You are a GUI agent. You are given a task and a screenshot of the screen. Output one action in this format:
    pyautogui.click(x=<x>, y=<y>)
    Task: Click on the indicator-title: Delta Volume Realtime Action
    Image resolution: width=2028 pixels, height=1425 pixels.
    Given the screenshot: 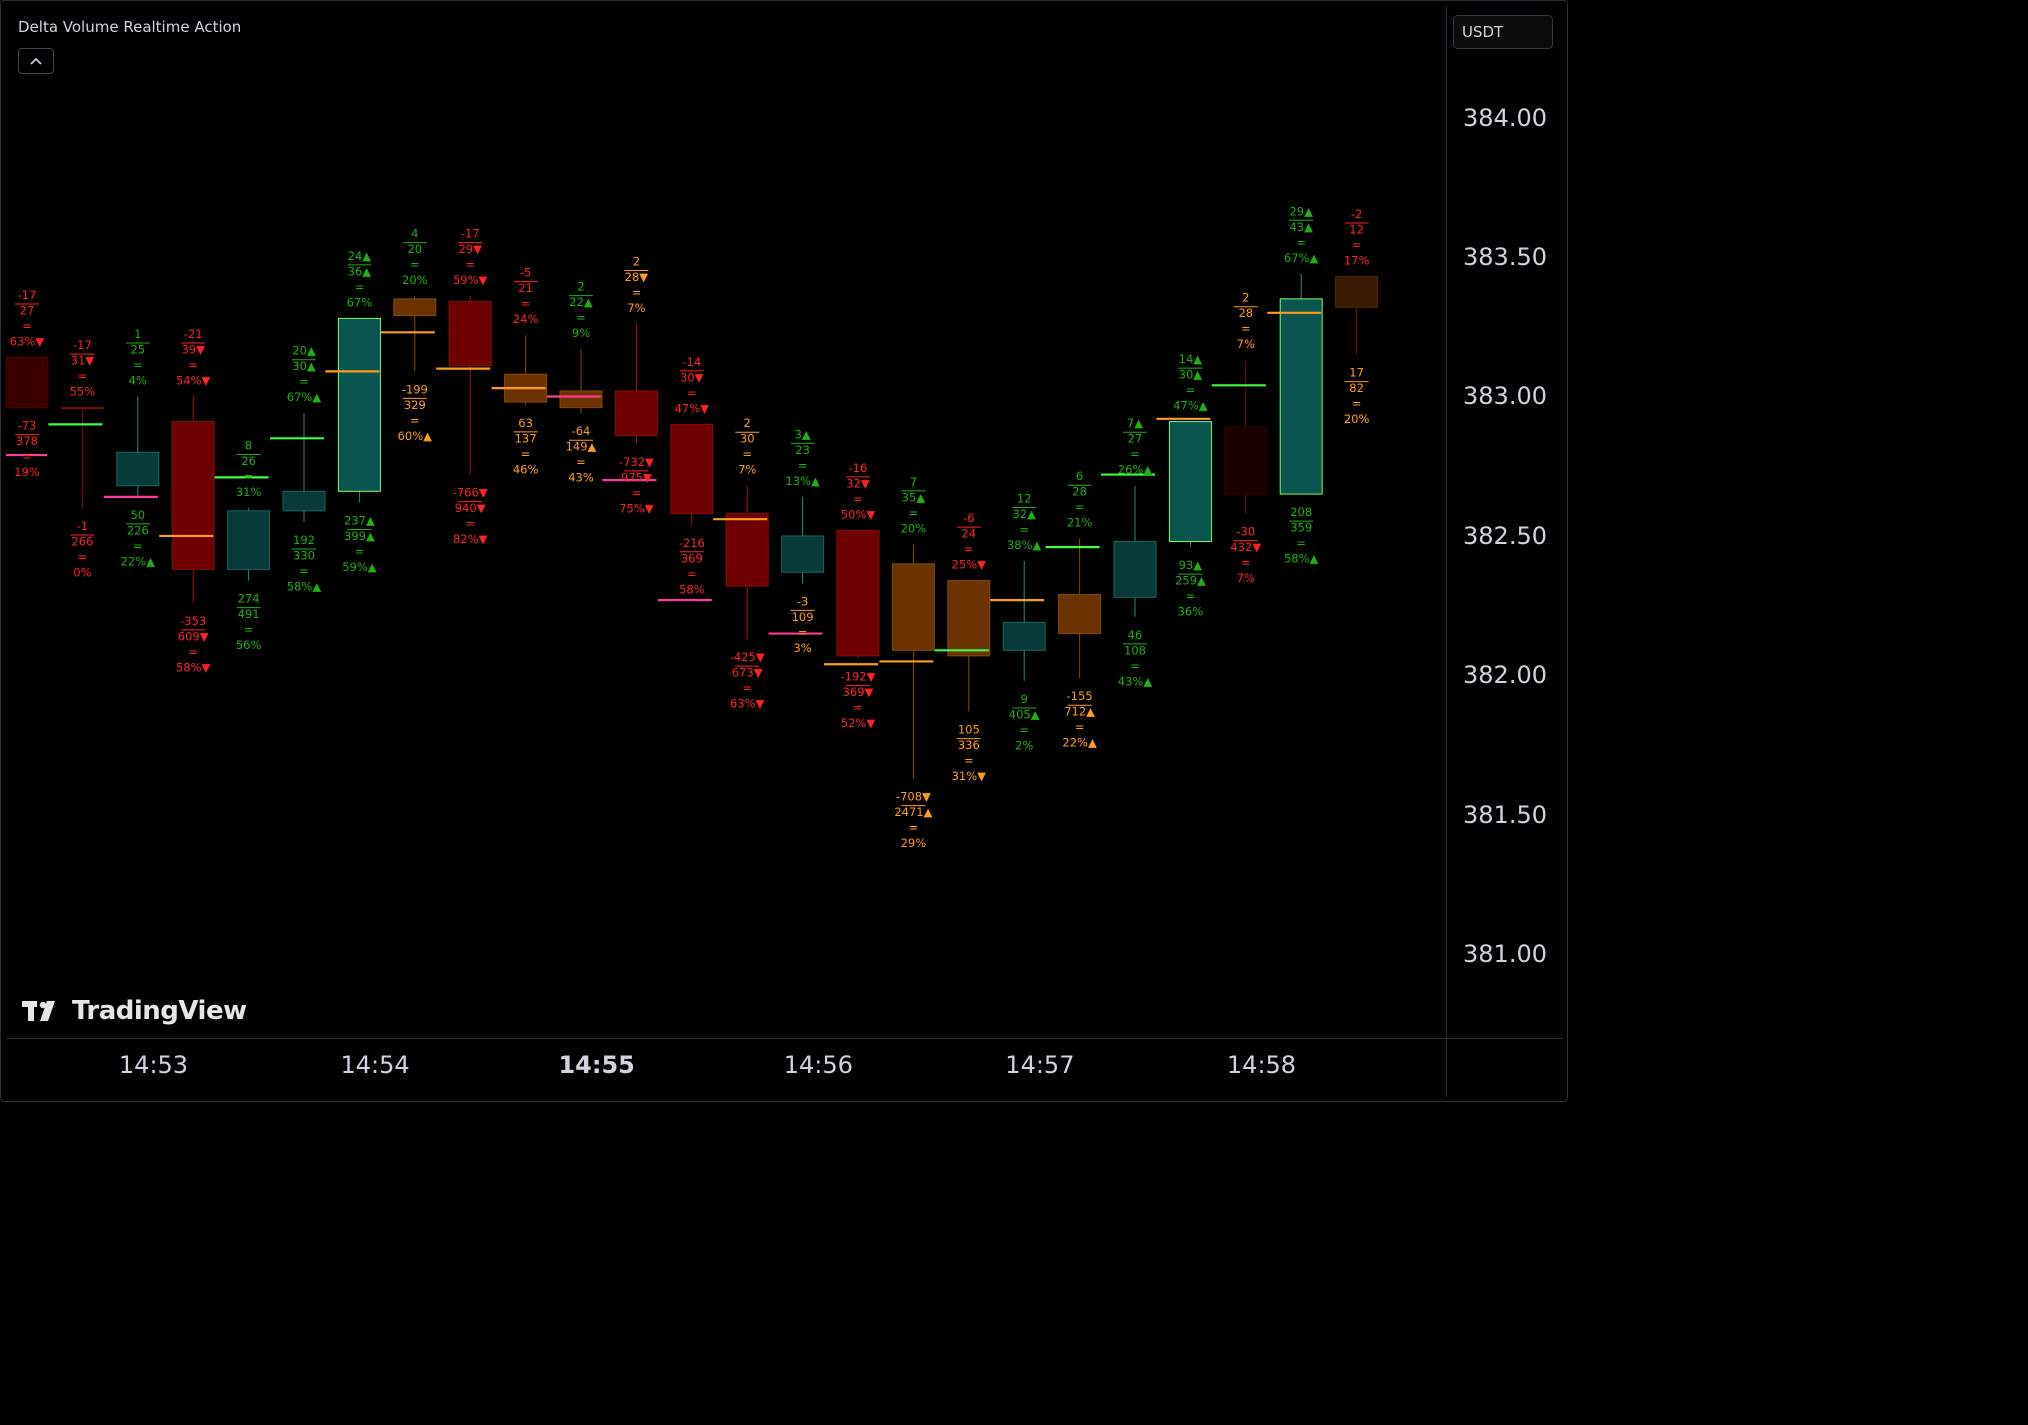 What is the action you would take?
    pyautogui.click(x=130, y=27)
    